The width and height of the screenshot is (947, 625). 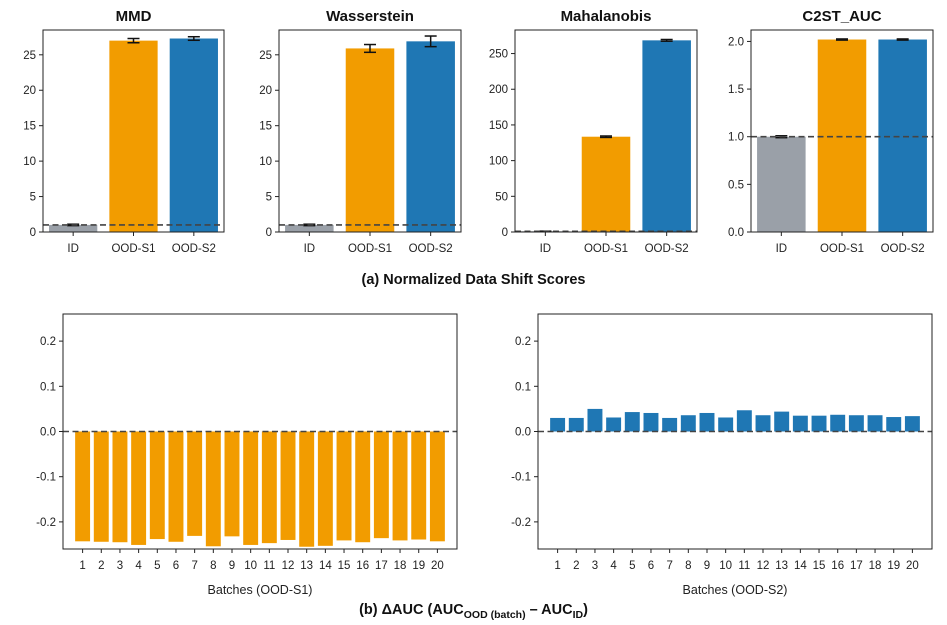 I want to click on caption-b-mid: – AUC, so click(x=550, y=610).